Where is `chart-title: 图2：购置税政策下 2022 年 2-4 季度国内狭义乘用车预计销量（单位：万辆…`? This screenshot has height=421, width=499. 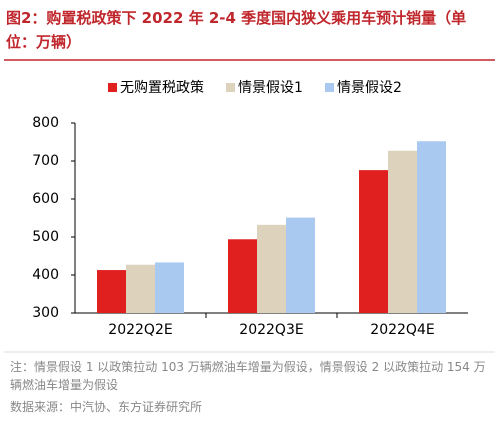 chart-title: 图2：购置税政策下 2022 年 2-4 季度国内狭义乘用车预计销量（单位：万辆… is located at coordinates (236, 30).